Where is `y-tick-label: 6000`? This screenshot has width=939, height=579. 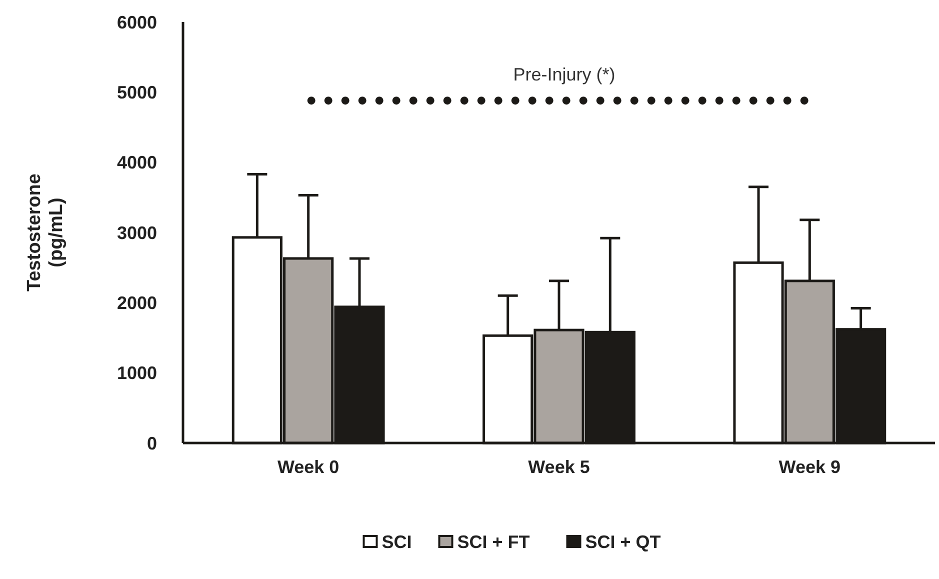
y-tick-label: 6000 is located at coordinates (136, 22).